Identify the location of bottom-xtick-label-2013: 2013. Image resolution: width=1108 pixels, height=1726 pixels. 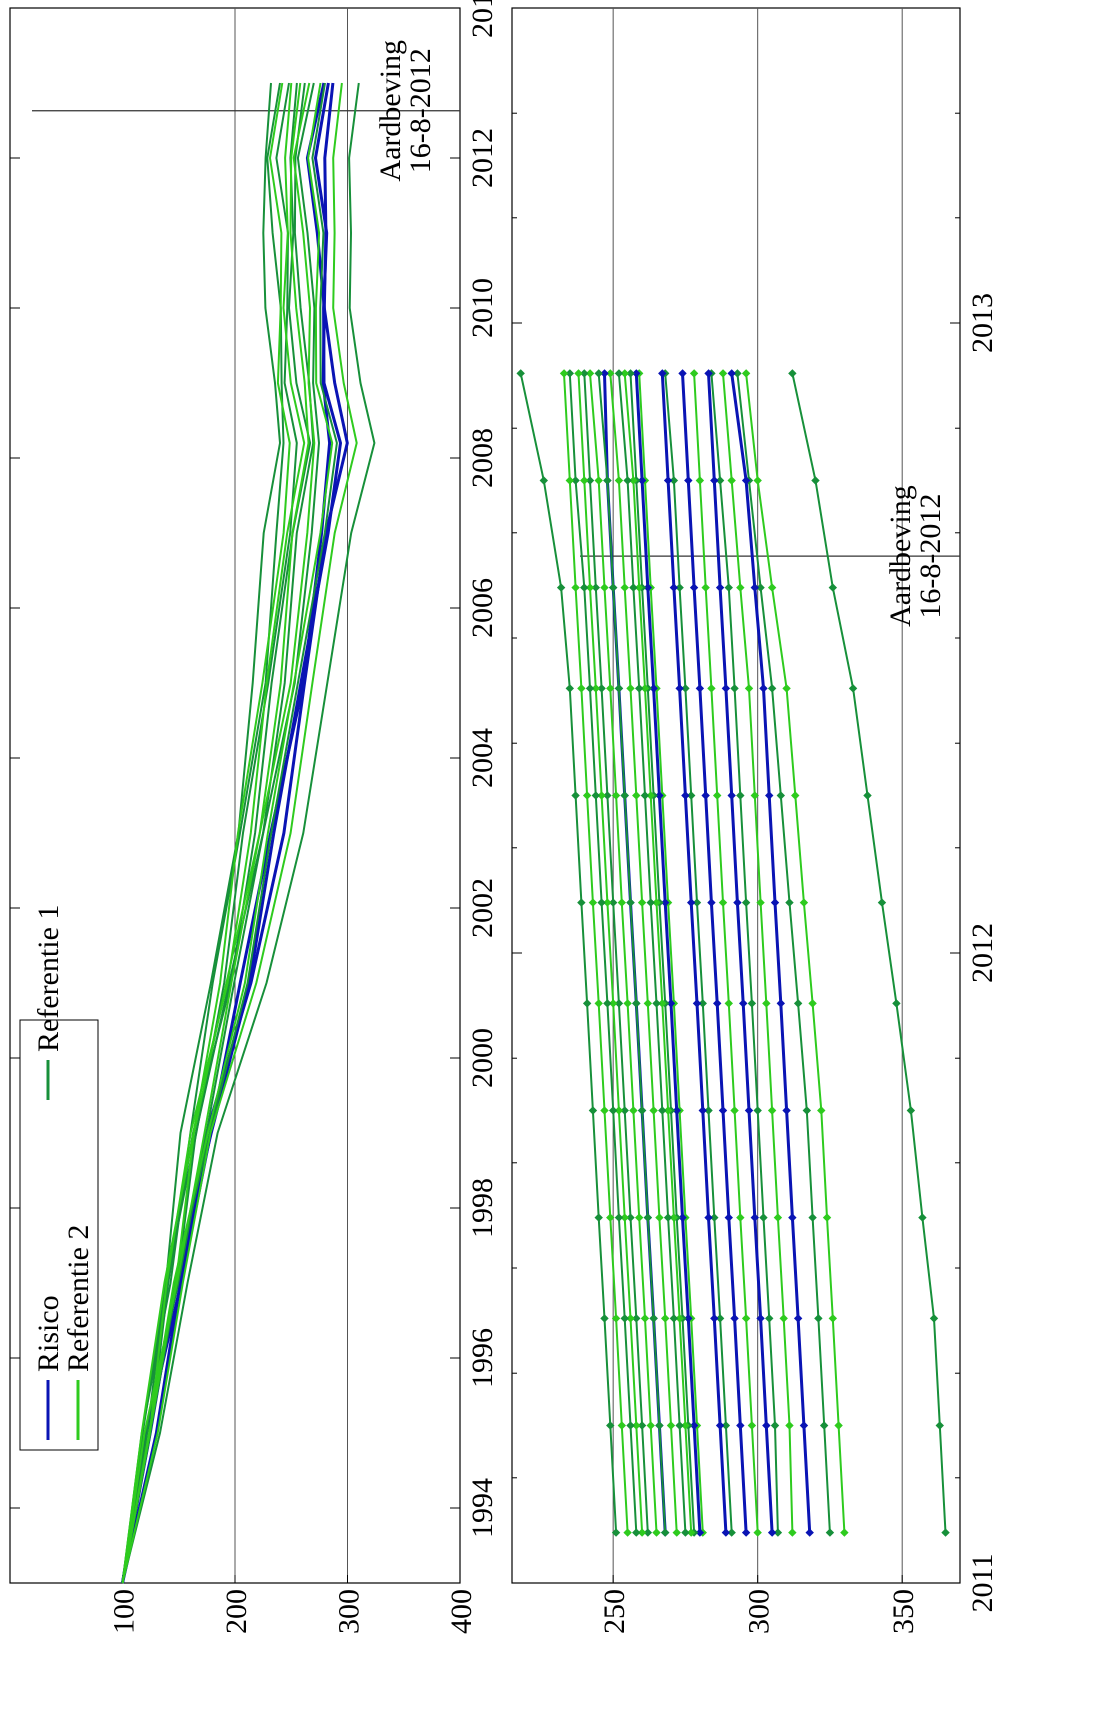
(982, 323).